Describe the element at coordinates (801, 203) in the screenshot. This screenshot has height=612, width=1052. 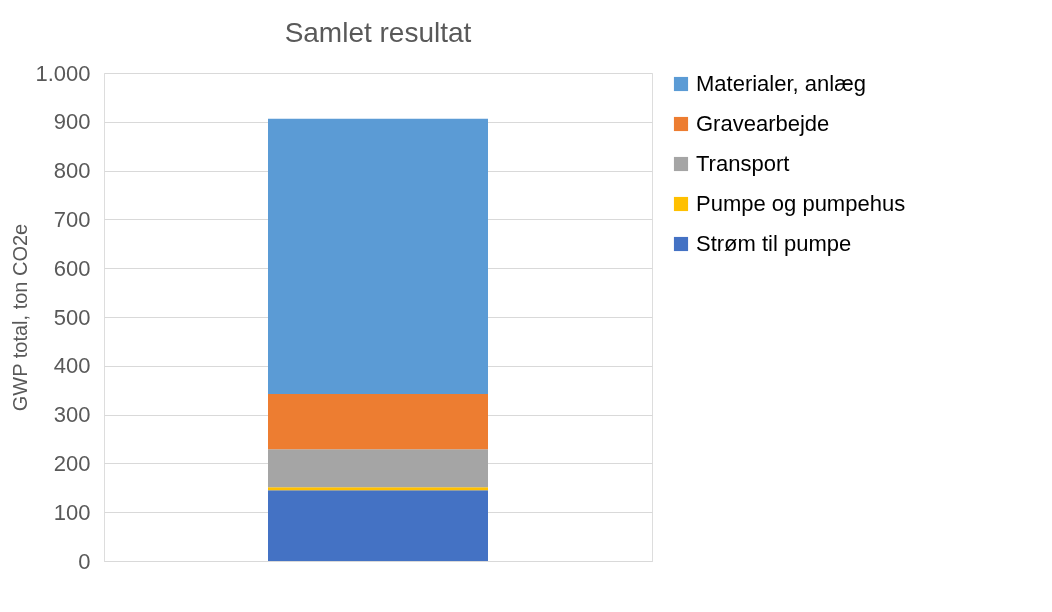
I see `legend-label: Pumpe og pumpehus` at that location.